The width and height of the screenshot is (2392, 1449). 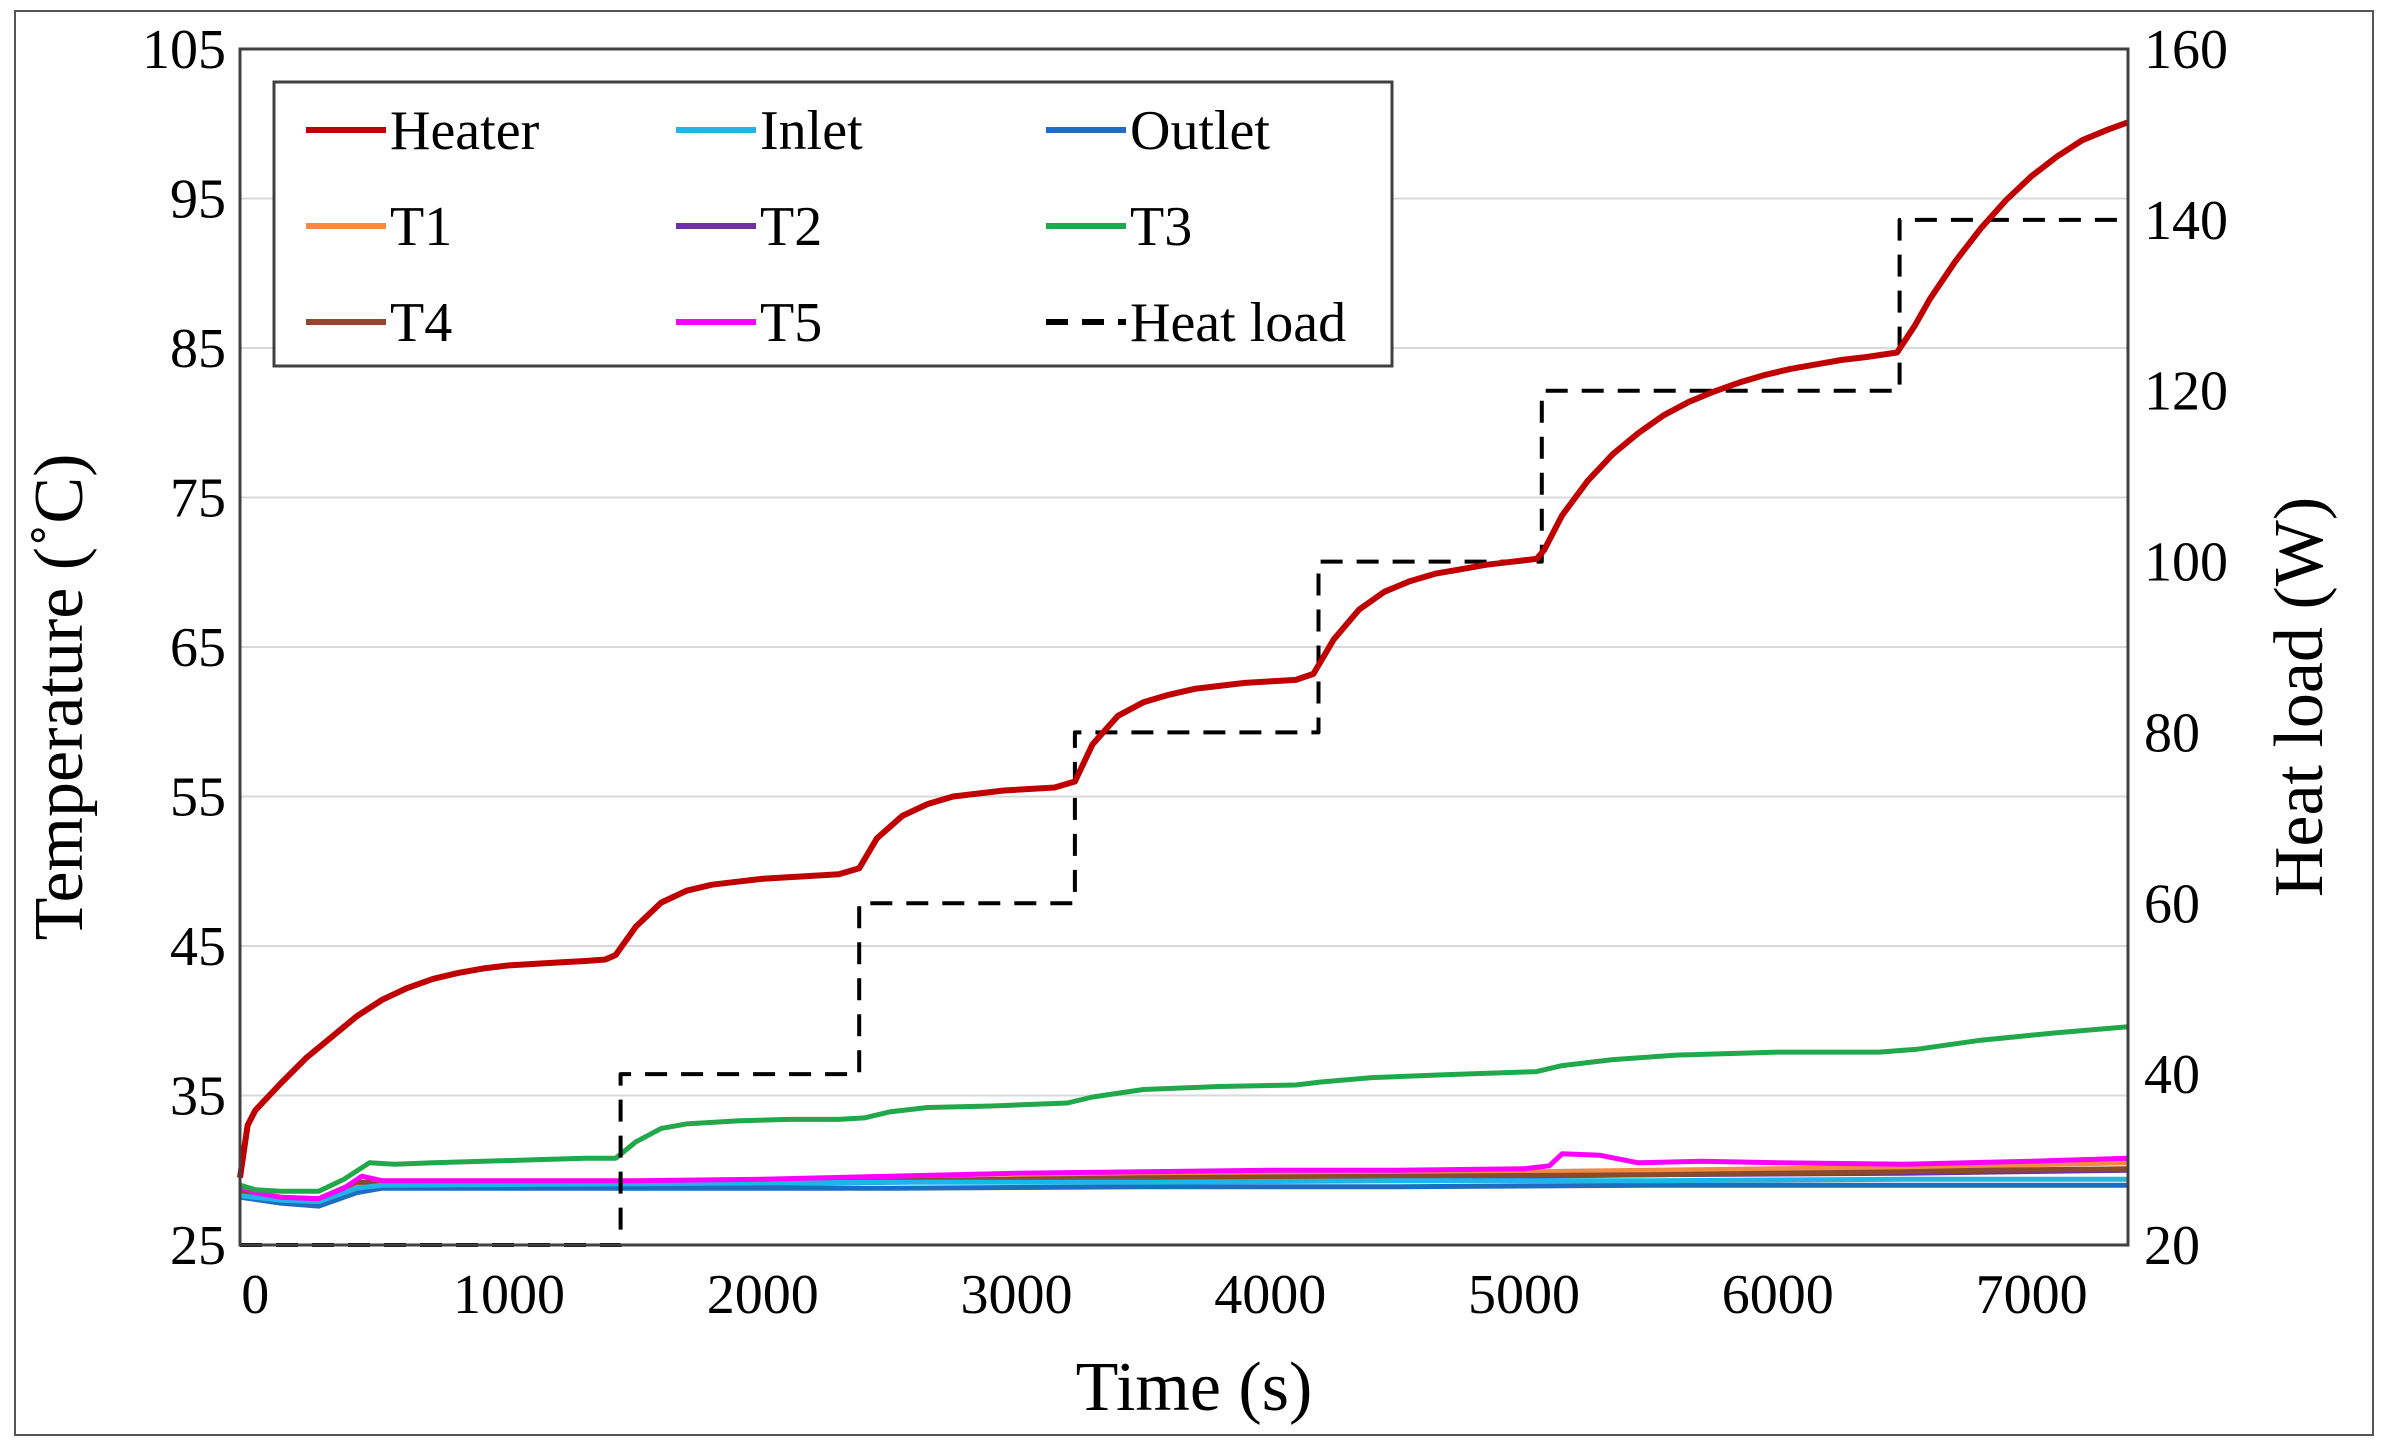 I want to click on y2-tick-label: 140, so click(x=2186, y=221).